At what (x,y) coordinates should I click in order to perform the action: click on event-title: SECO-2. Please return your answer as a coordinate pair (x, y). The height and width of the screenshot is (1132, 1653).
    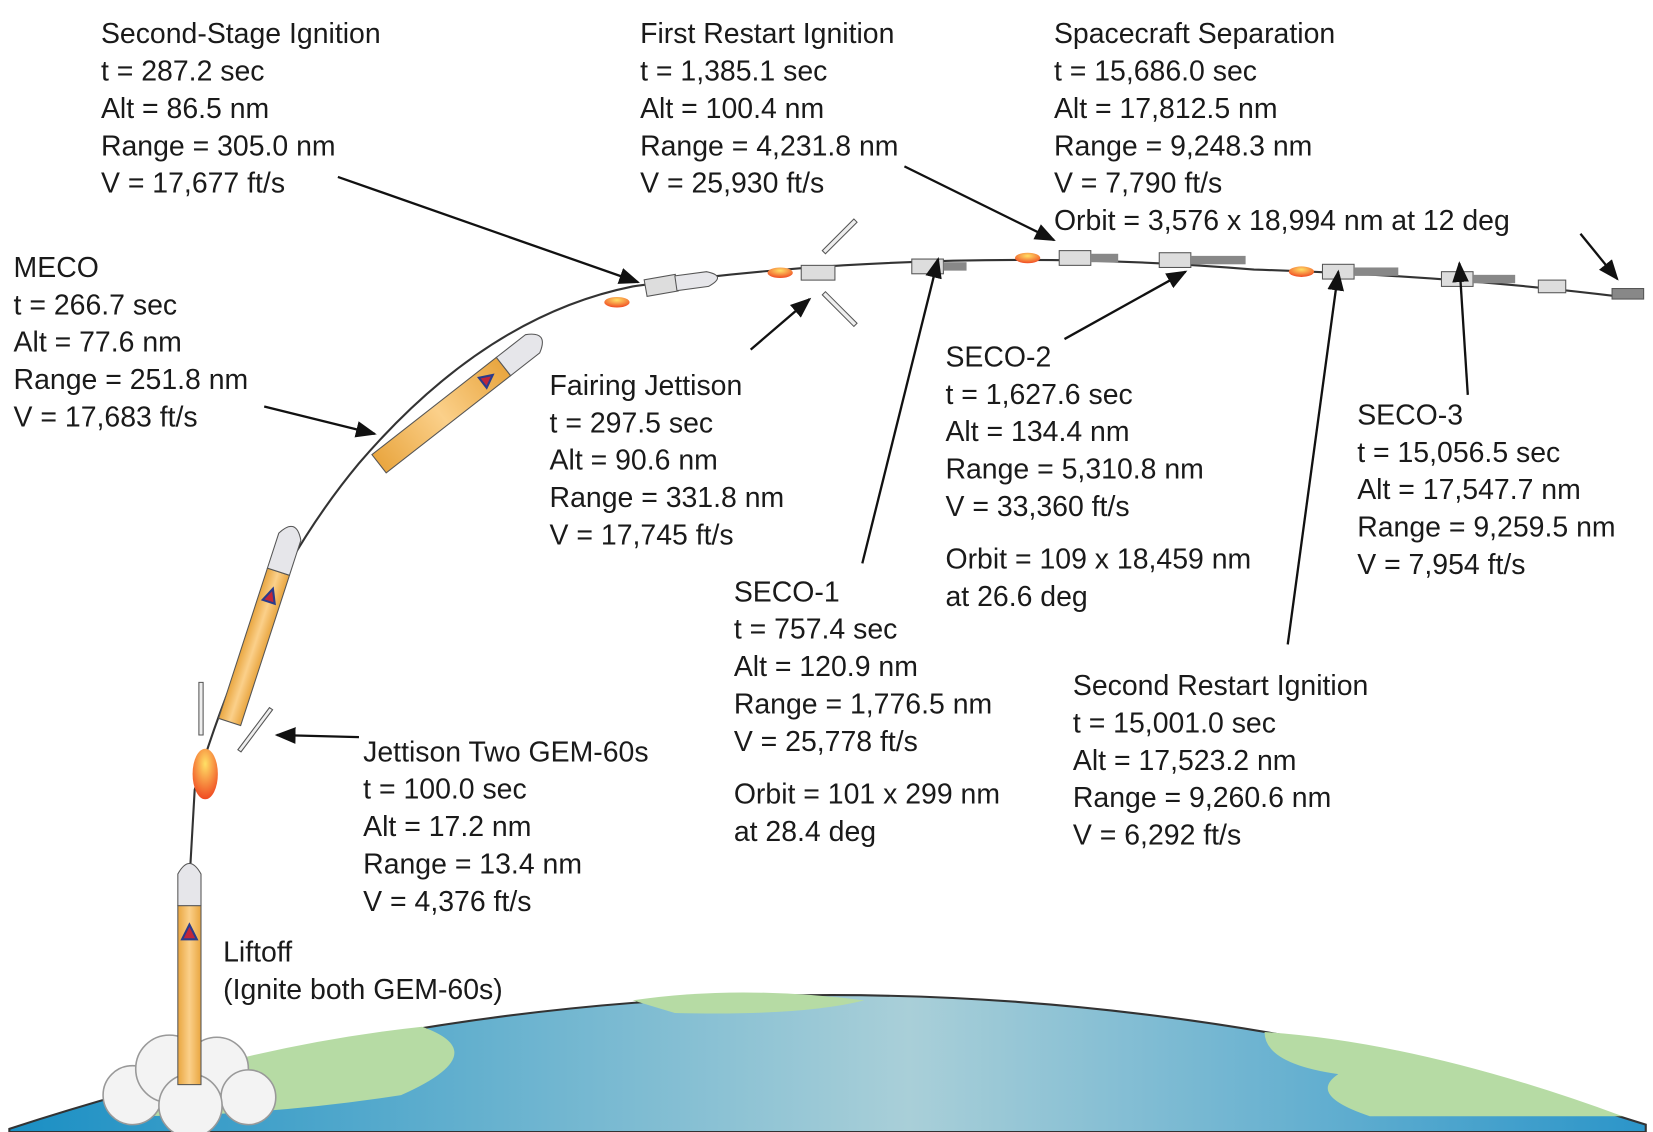
    Looking at the image, I should click on (998, 357).